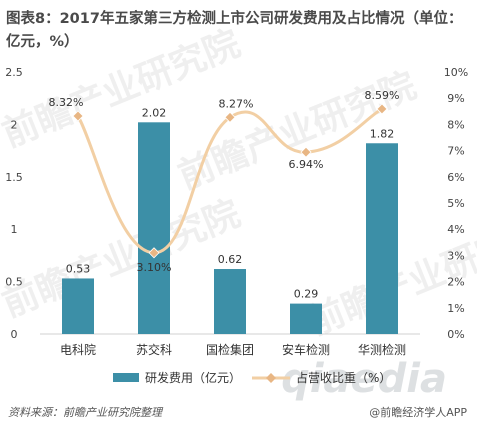  I want to click on bar-data-label: 2.02, so click(154, 112).